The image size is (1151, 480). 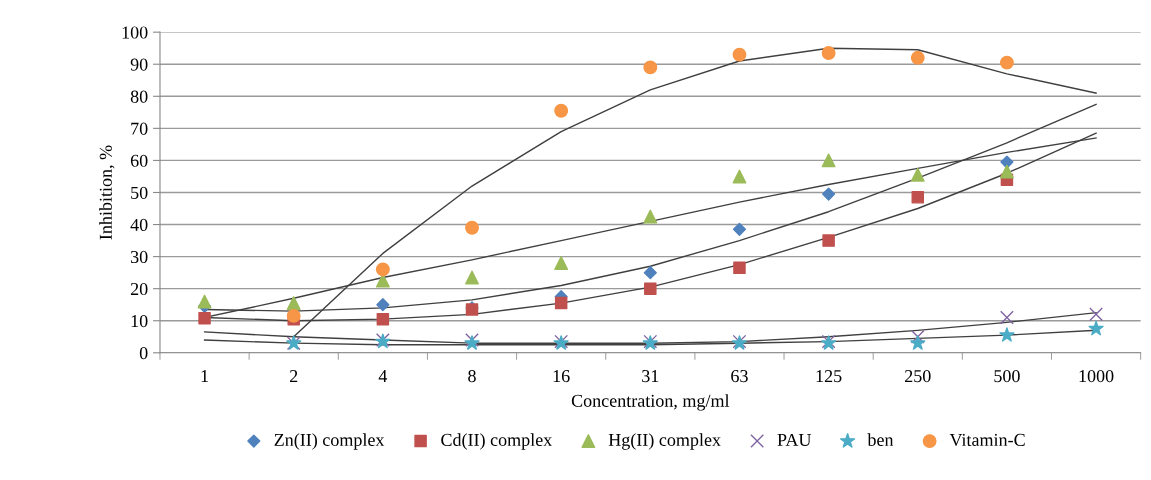 What do you see at coordinates (139, 64) in the screenshot?
I see `y-tick-label: 90` at bounding box center [139, 64].